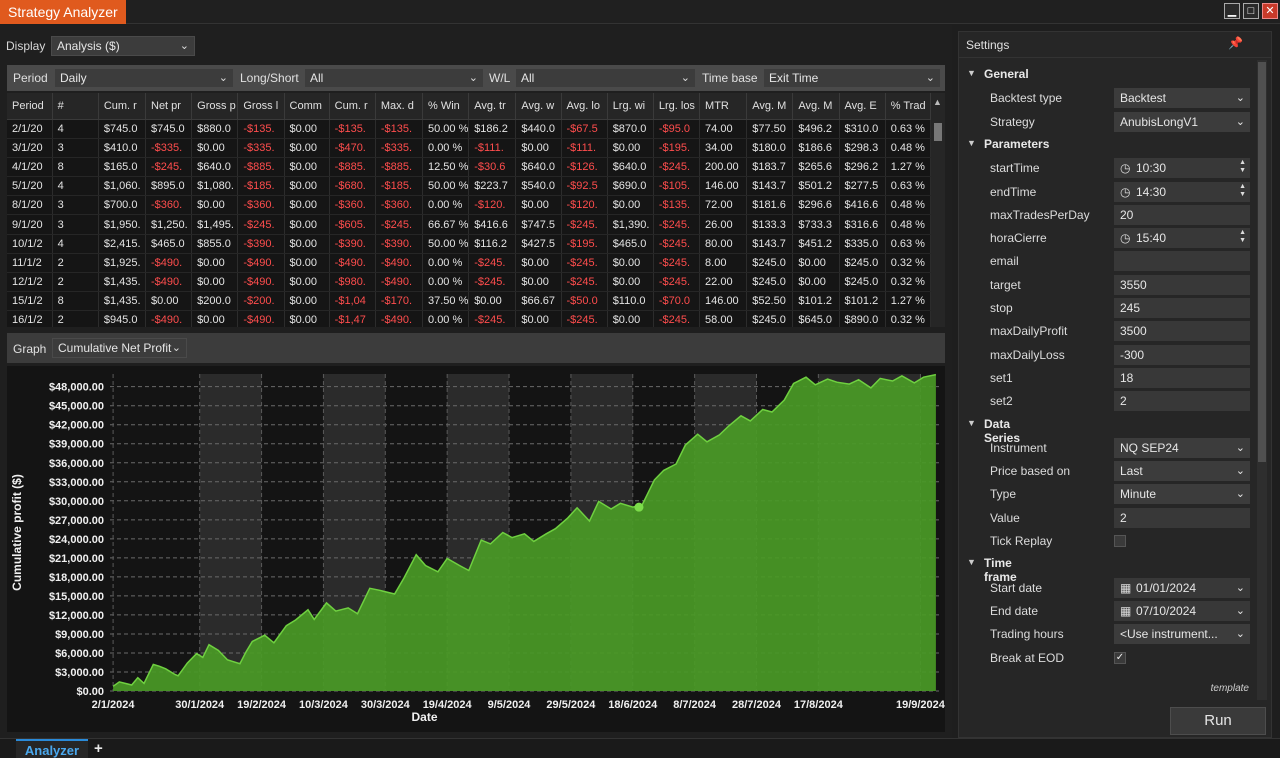 Image resolution: width=1280 pixels, height=758 pixels. What do you see at coordinates (215, 129) in the screenshot?
I see `table-cell: $880.0` at bounding box center [215, 129].